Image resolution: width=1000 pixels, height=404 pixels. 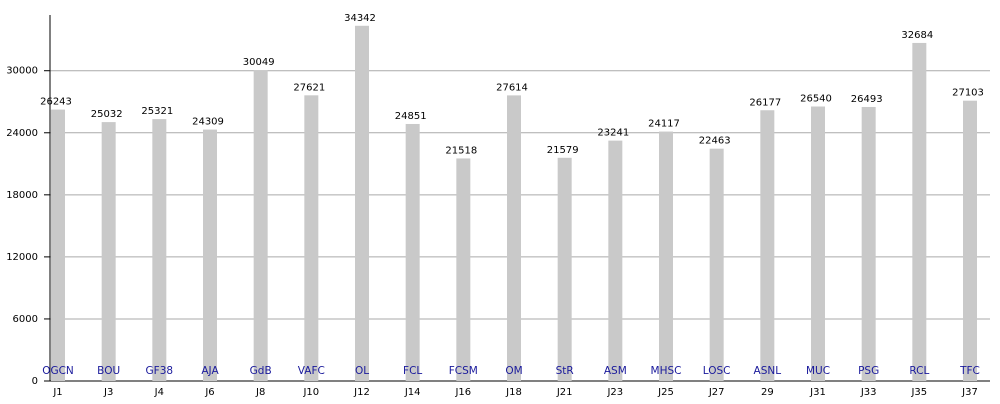 I want to click on x-tick-label: J18, so click(x=513, y=392).